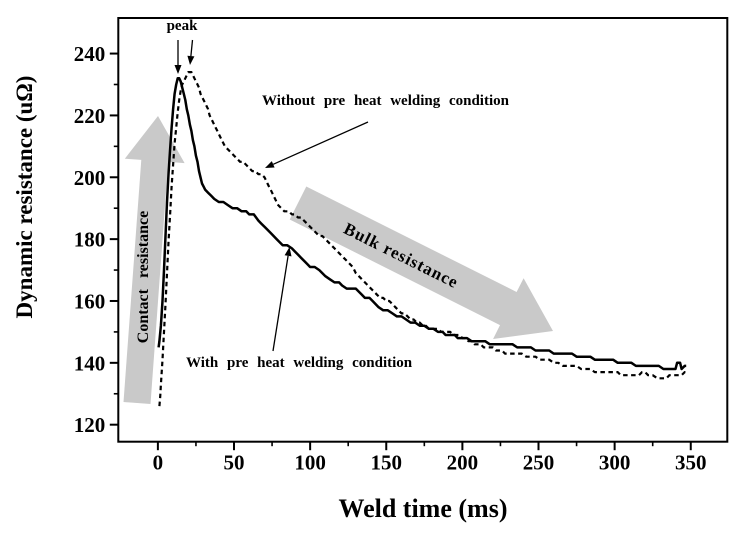 The height and width of the screenshot is (540, 743). I want to click on with-pointer-arrow-head, so click(288, 252).